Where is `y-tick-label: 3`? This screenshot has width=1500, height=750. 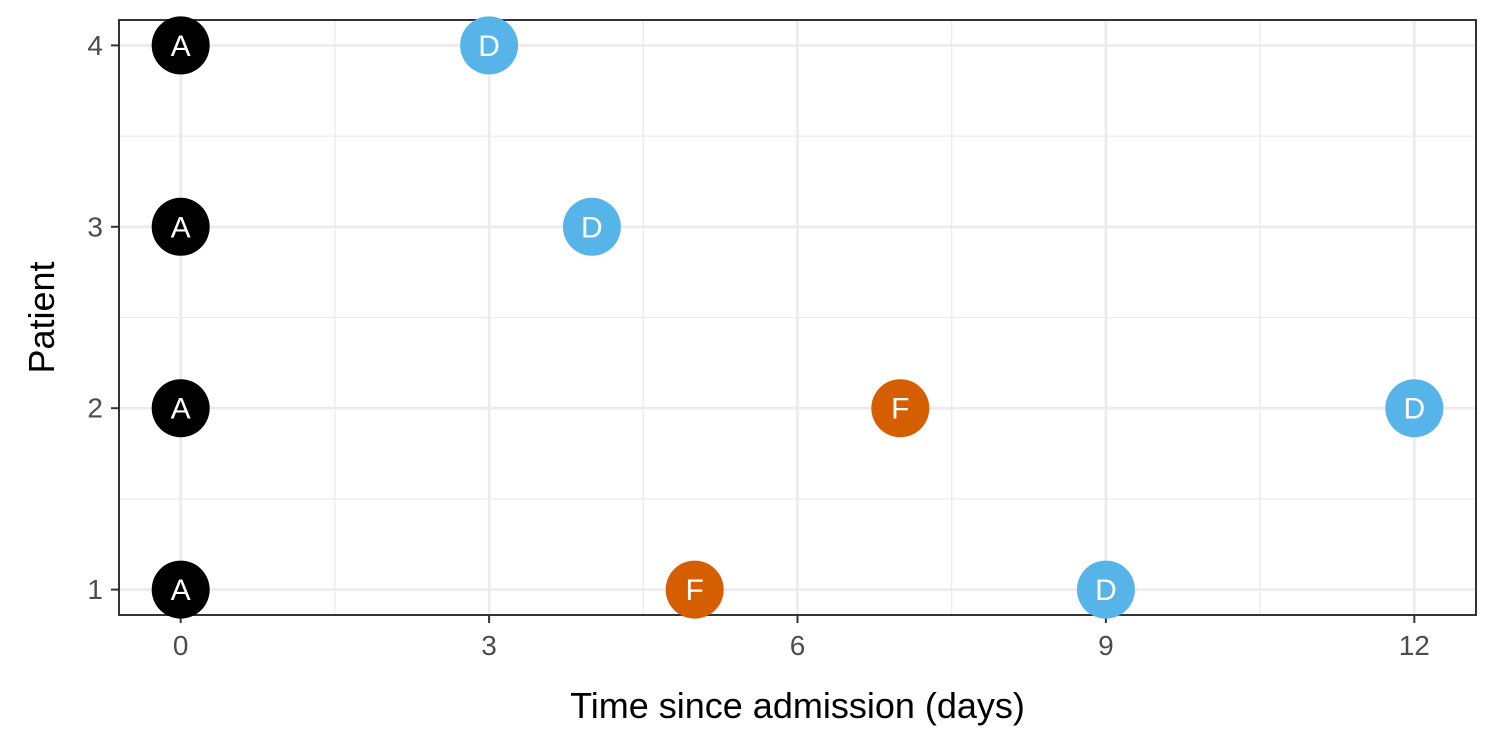 y-tick-label: 3 is located at coordinates (95, 226).